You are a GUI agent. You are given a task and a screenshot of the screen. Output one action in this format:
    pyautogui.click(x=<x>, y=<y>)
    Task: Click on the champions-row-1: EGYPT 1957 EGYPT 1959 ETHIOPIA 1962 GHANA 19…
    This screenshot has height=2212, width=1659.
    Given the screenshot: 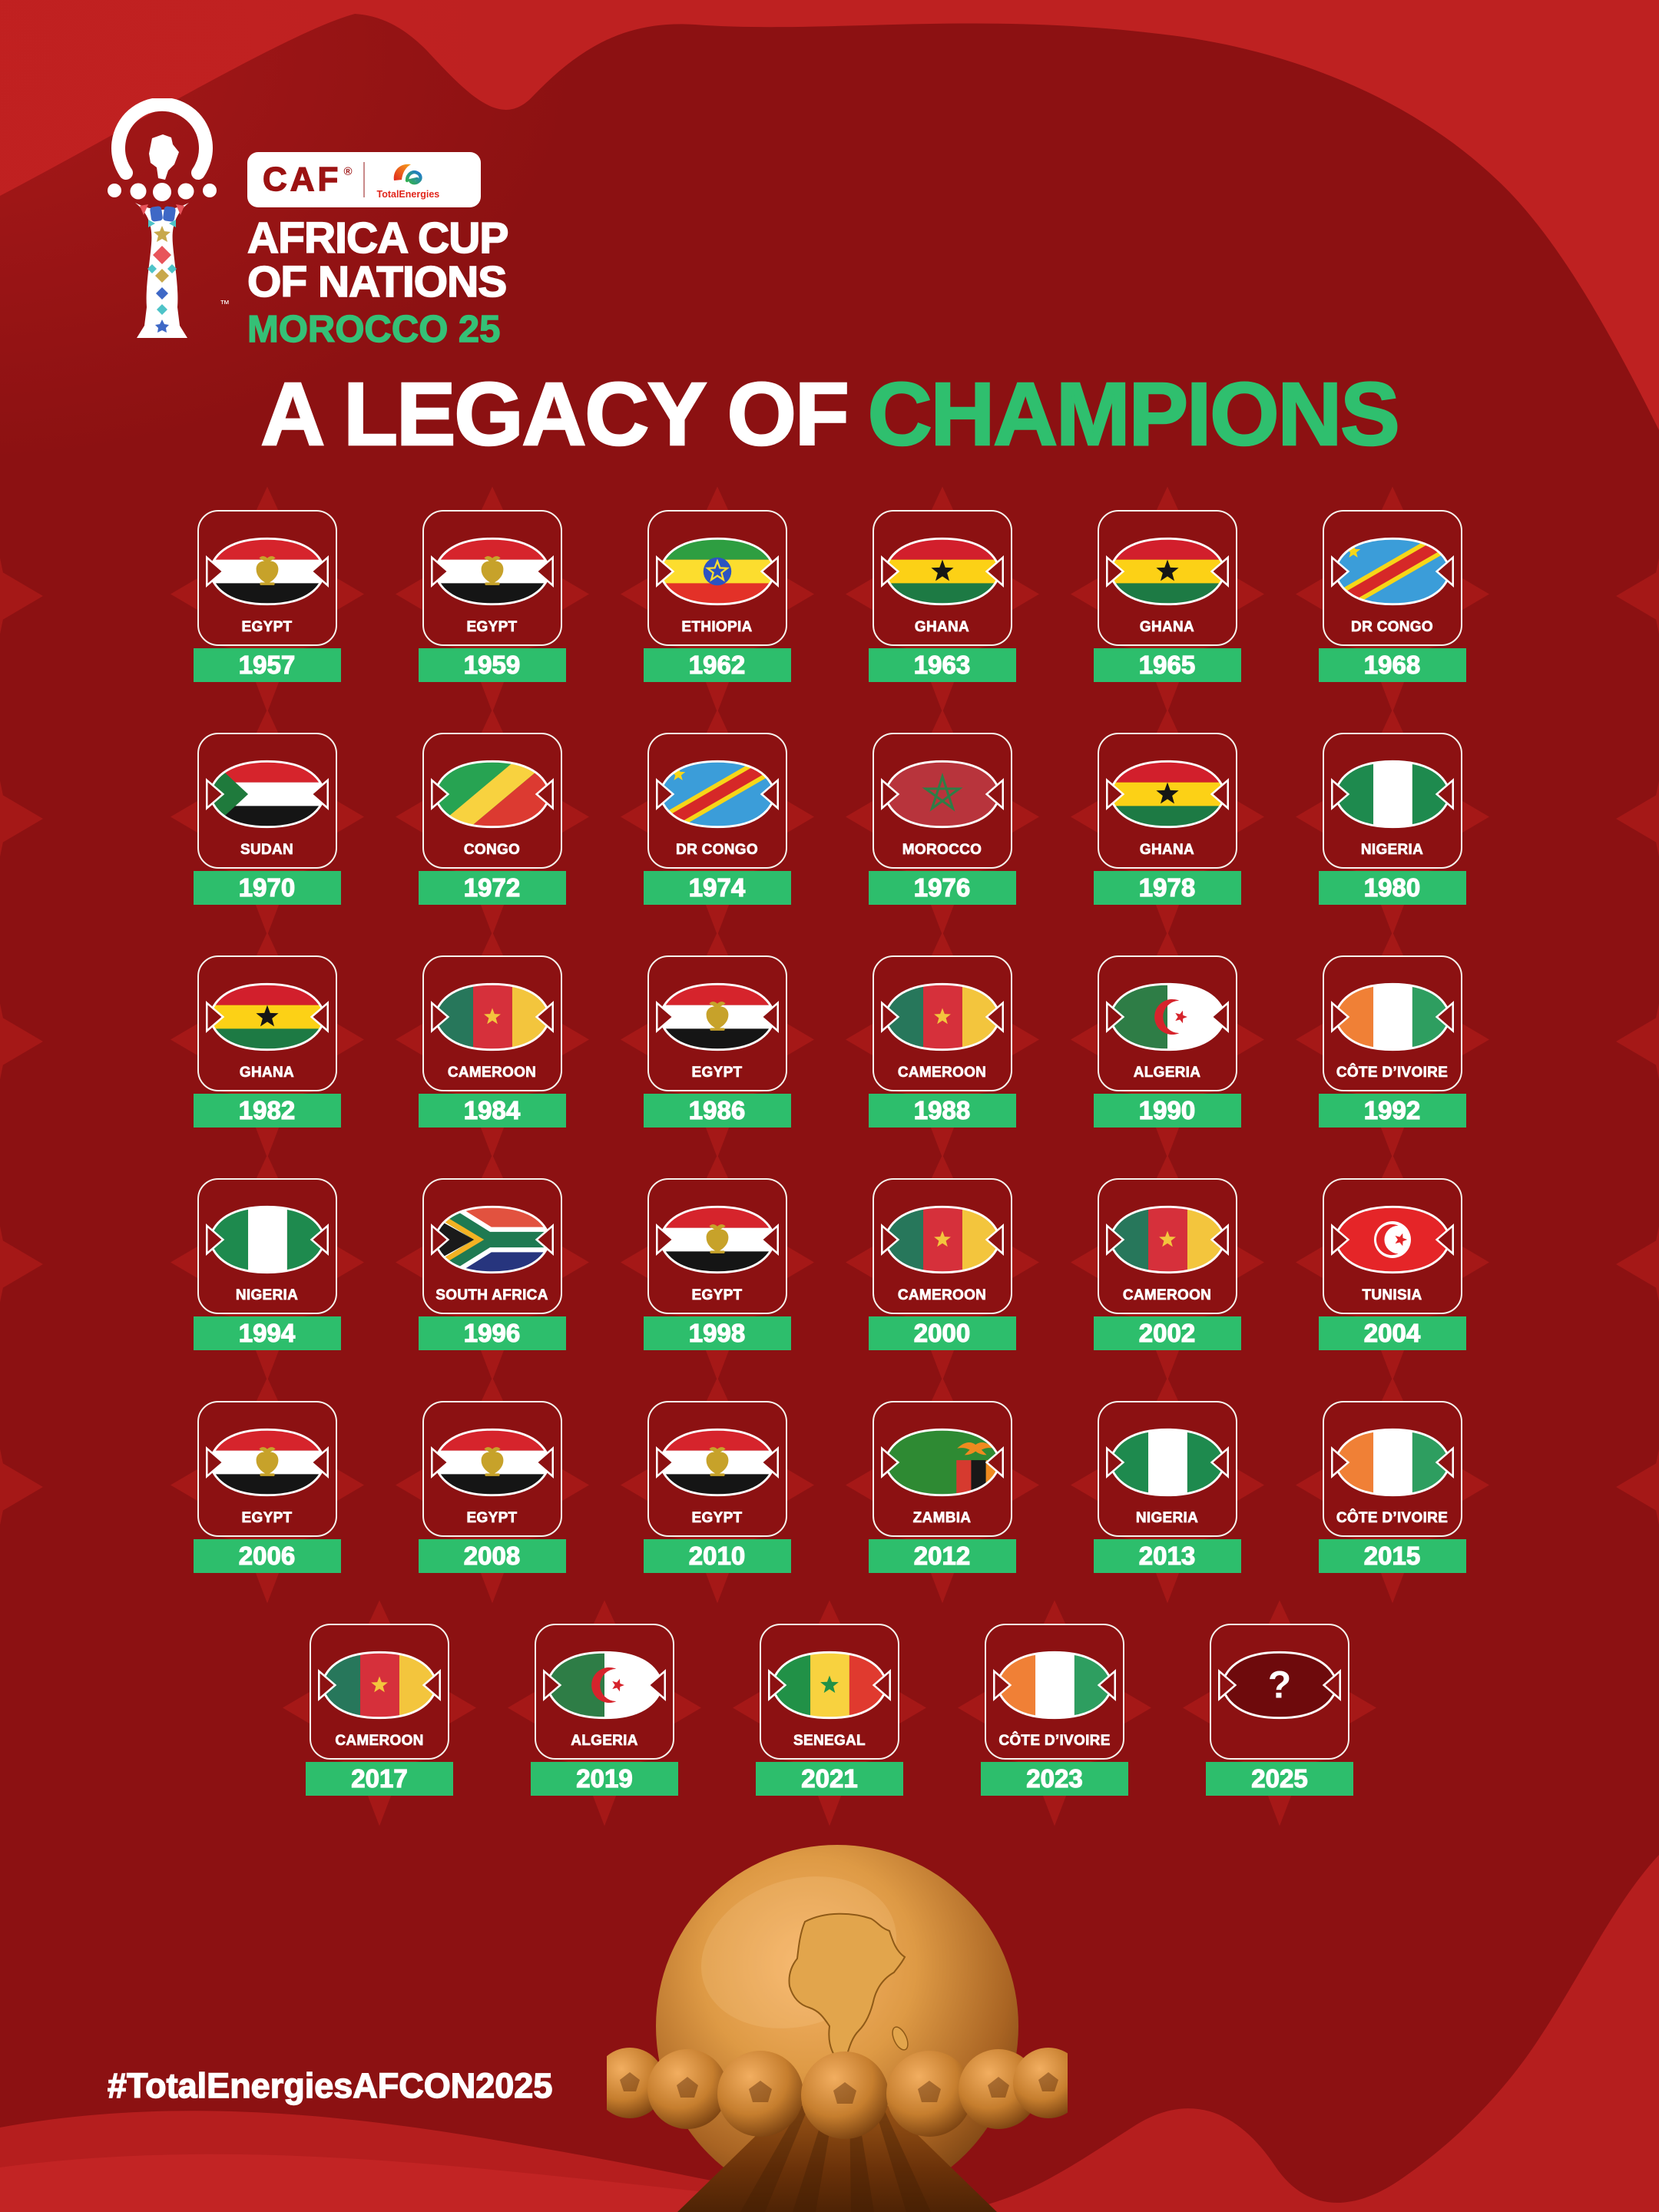 What is the action you would take?
    pyautogui.click(x=829, y=600)
    